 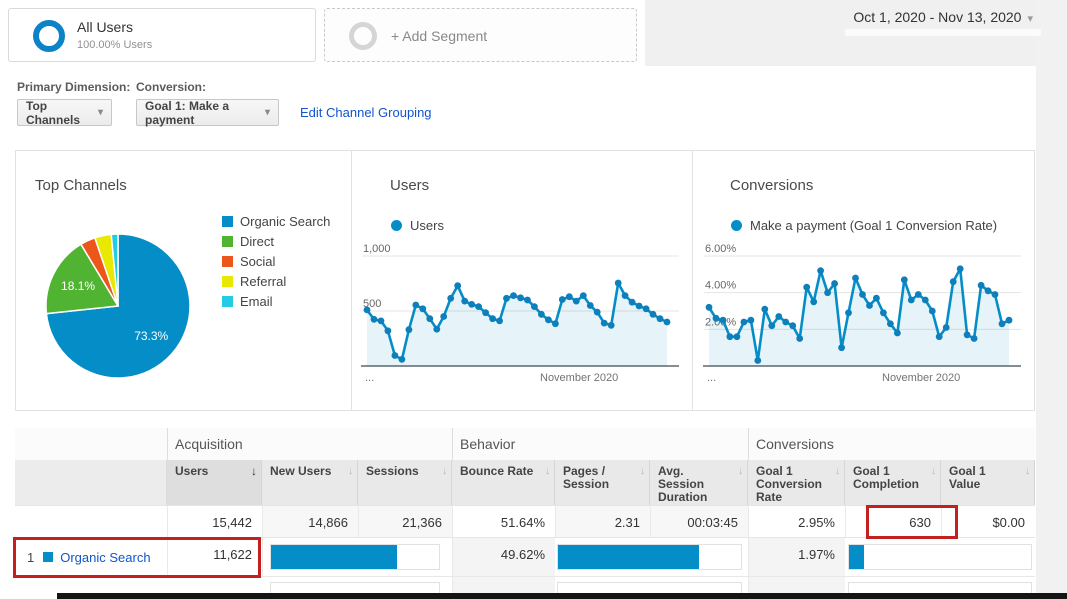 I want to click on legend-label: Referral, so click(x=263, y=281).